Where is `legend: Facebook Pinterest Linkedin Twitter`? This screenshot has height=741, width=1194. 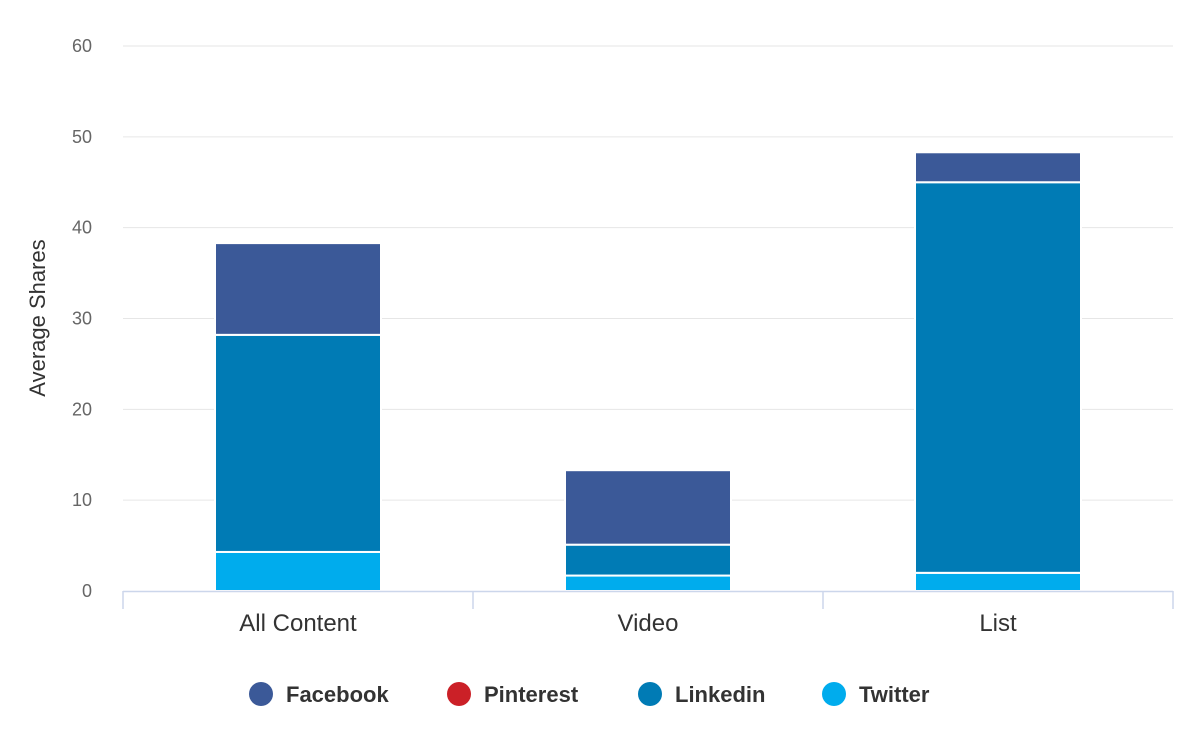
legend: Facebook Pinterest Linkedin Twitter is located at coordinates (589, 694).